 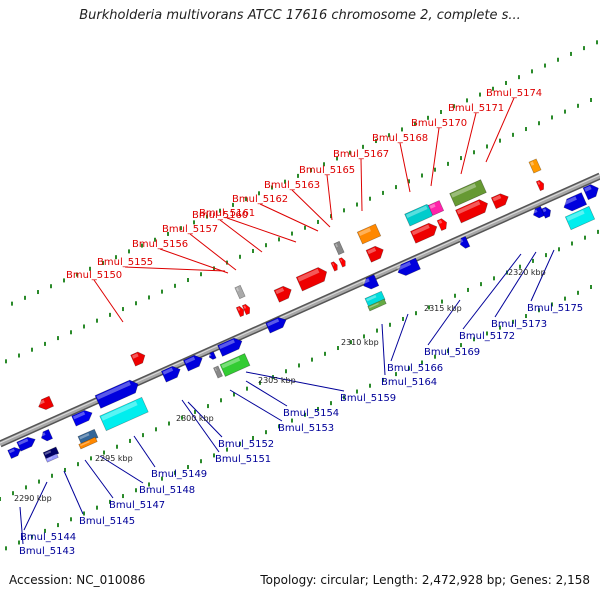 What do you see at coordinates (260, 199) in the screenshot?
I see `gene-label-top: Bmul_5162` at bounding box center [260, 199].